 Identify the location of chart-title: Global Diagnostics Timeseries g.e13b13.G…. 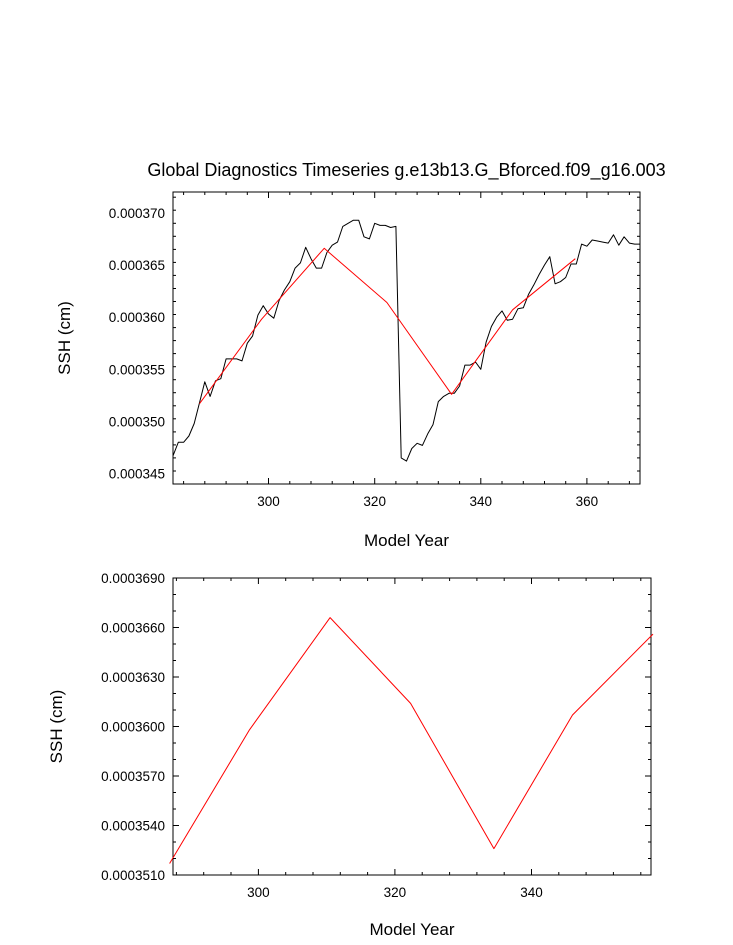
(406, 170).